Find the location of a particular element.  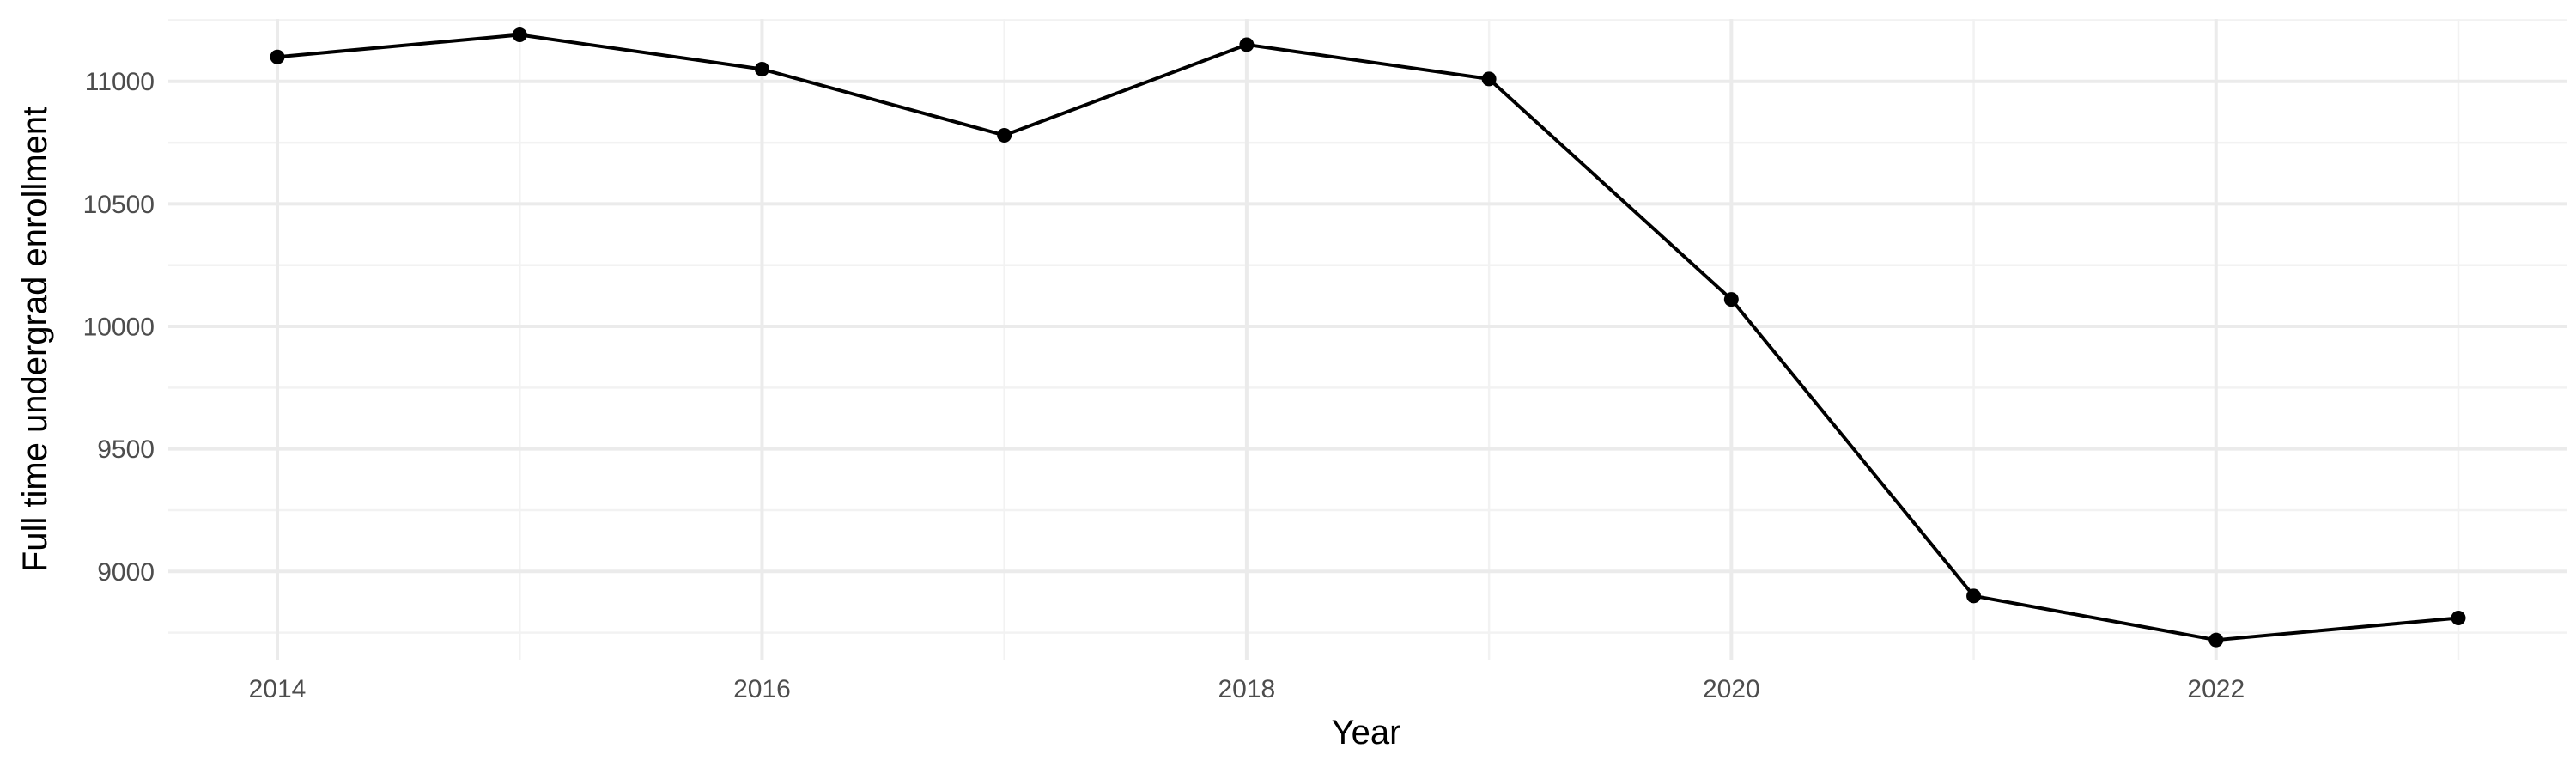

y-tick-label: 10000 is located at coordinates (119, 327).